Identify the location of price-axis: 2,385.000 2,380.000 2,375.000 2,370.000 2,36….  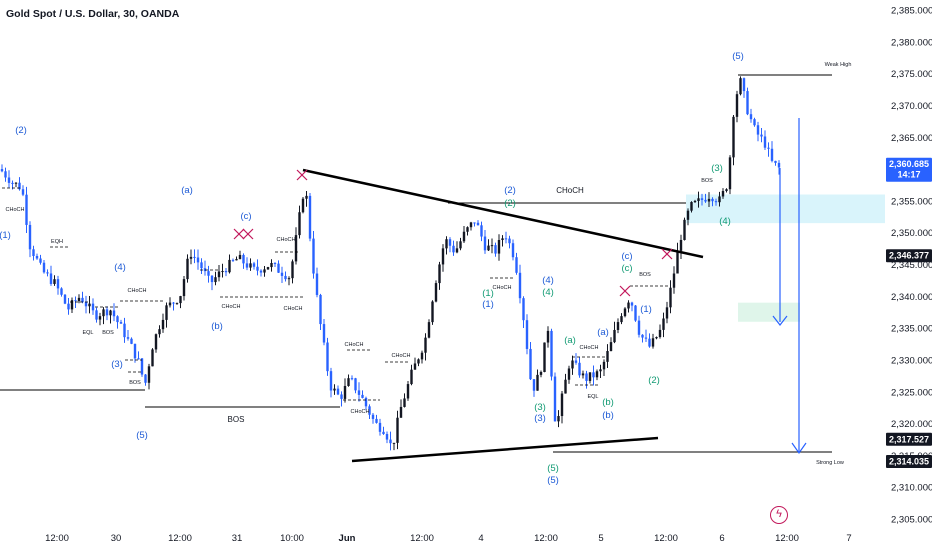
(911, 266).